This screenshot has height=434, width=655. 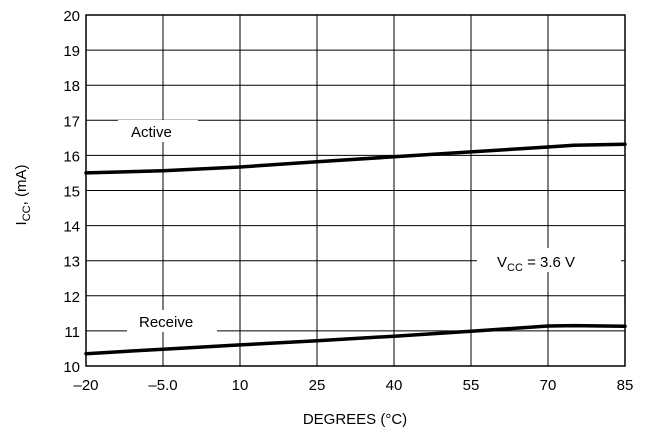 I want to click on y-tick-label: 12, so click(x=71, y=297).